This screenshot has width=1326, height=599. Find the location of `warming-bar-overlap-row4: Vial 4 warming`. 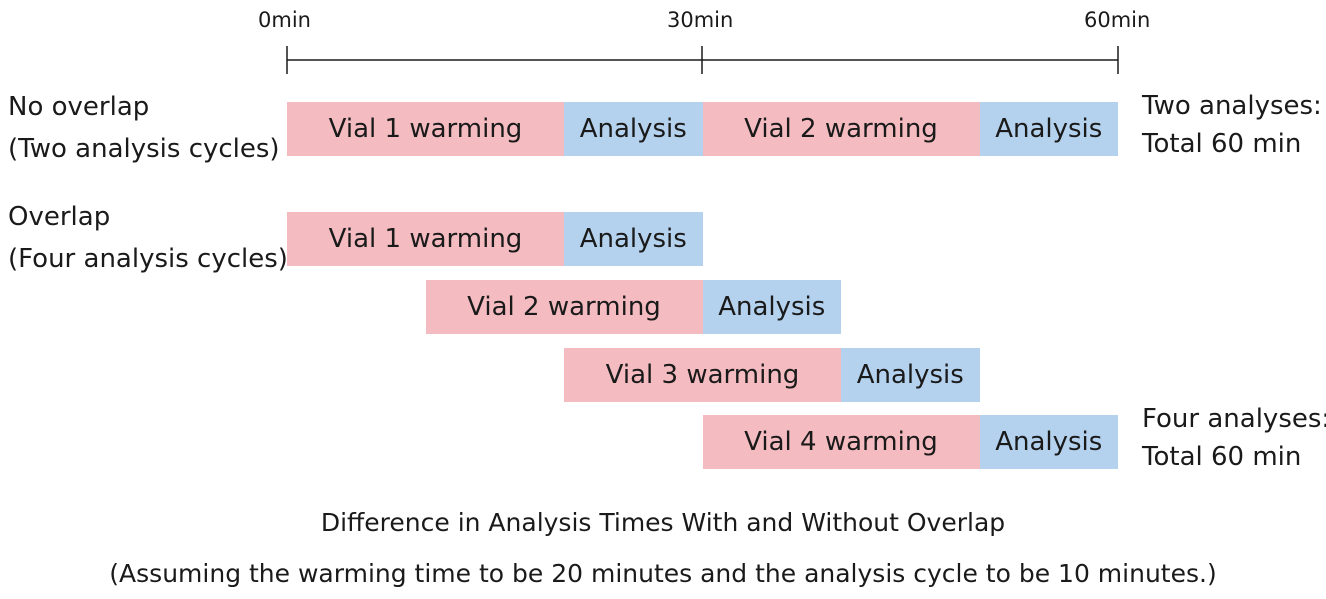

warming-bar-overlap-row4: Vial 4 warming is located at coordinates (841, 442).